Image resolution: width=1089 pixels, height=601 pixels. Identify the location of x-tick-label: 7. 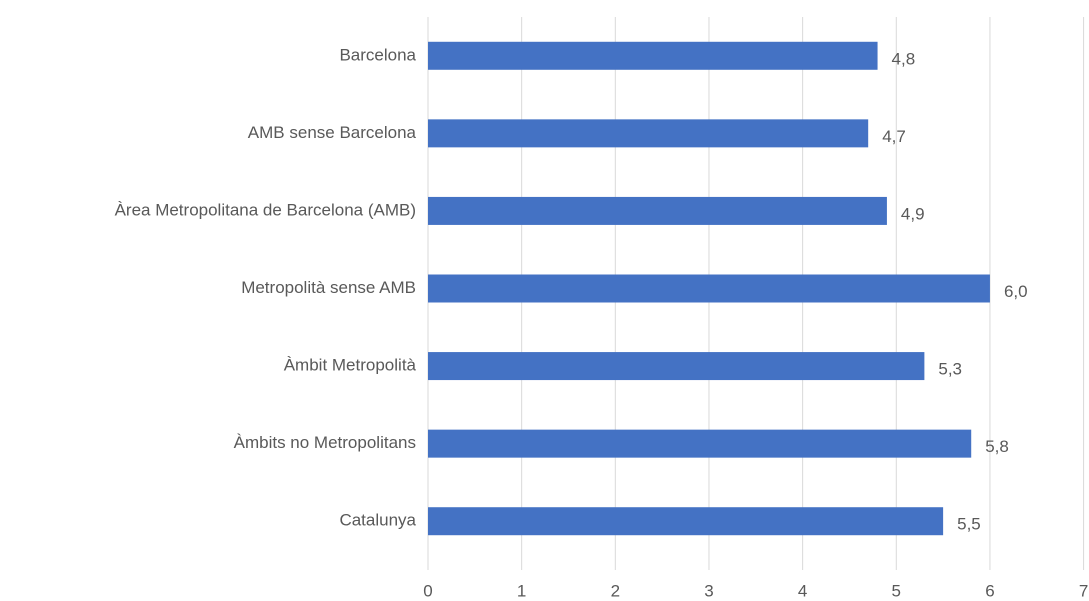
(1083, 590).